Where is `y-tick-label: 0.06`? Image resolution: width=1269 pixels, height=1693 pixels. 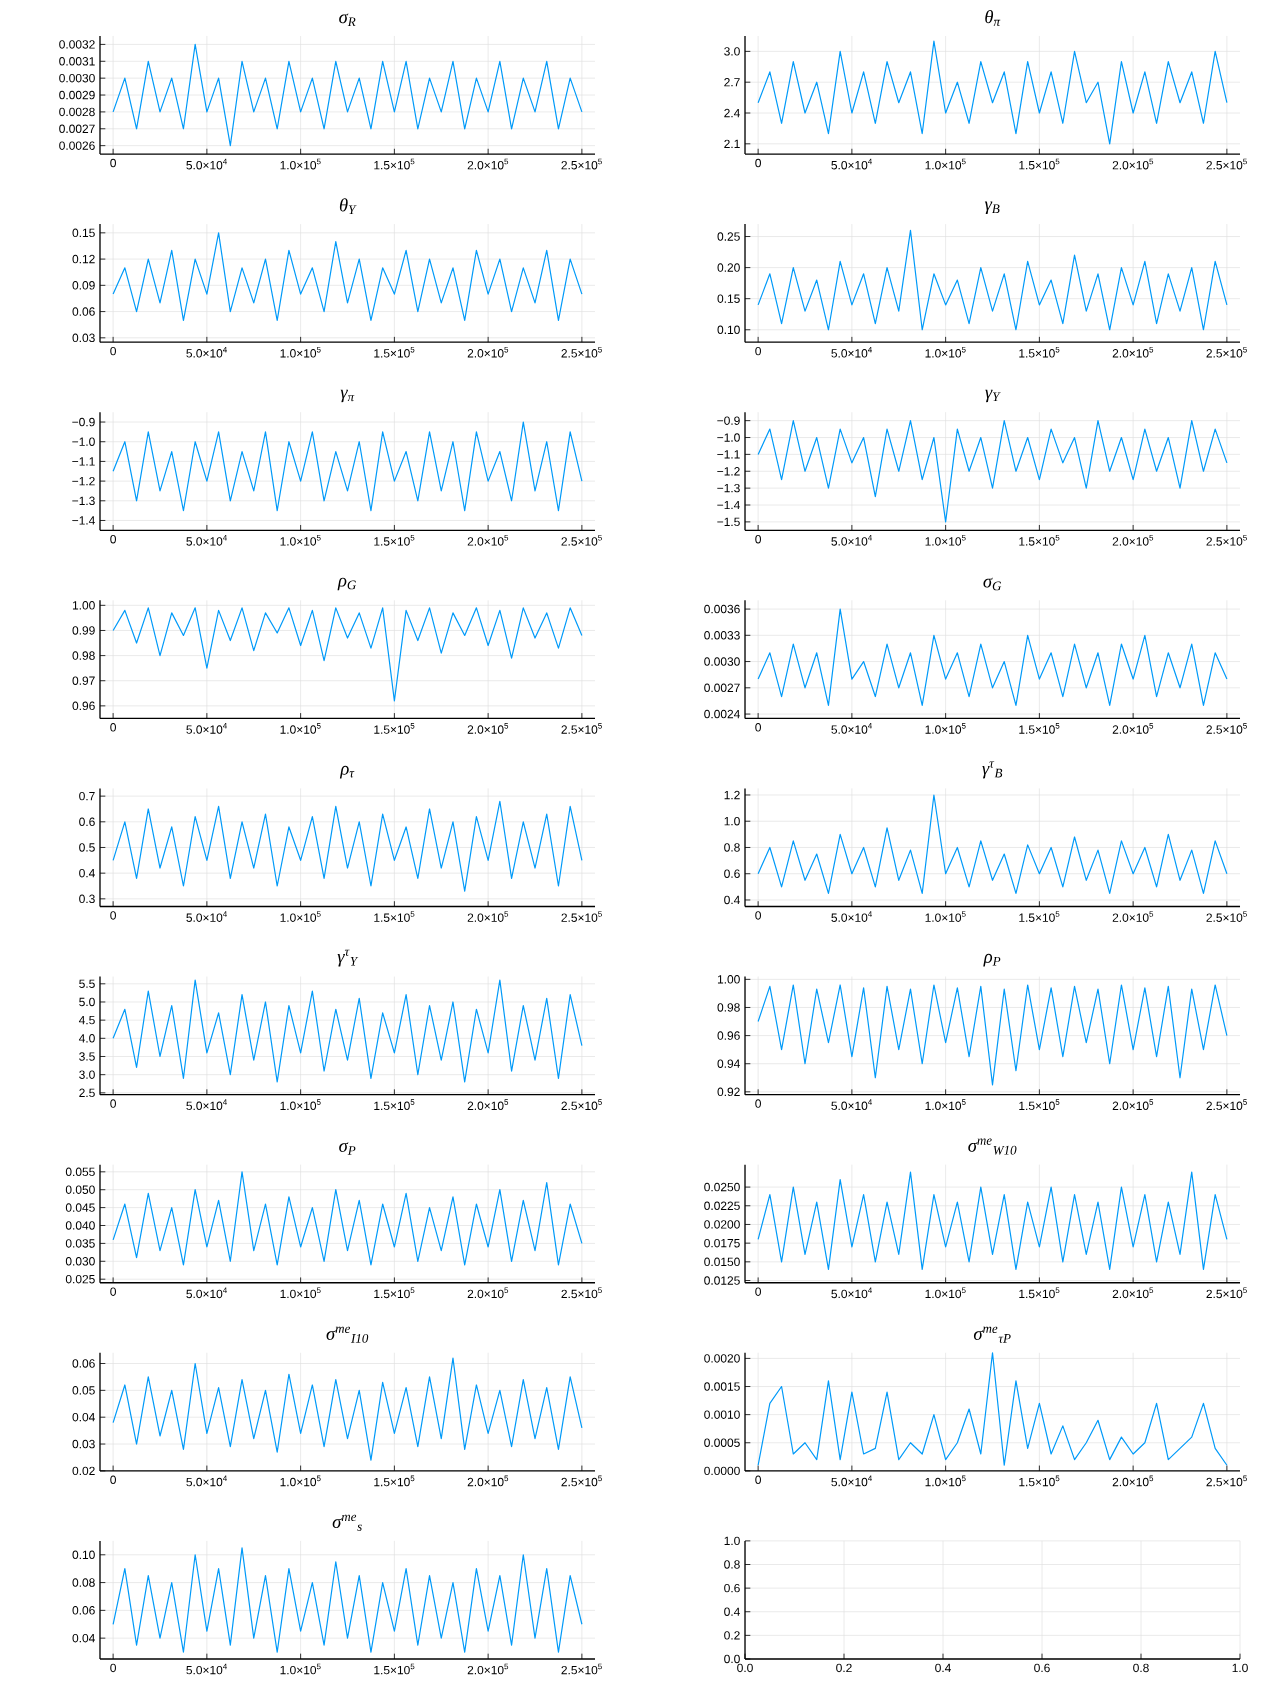
y-tick-label: 0.06 is located at coordinates (83, 311).